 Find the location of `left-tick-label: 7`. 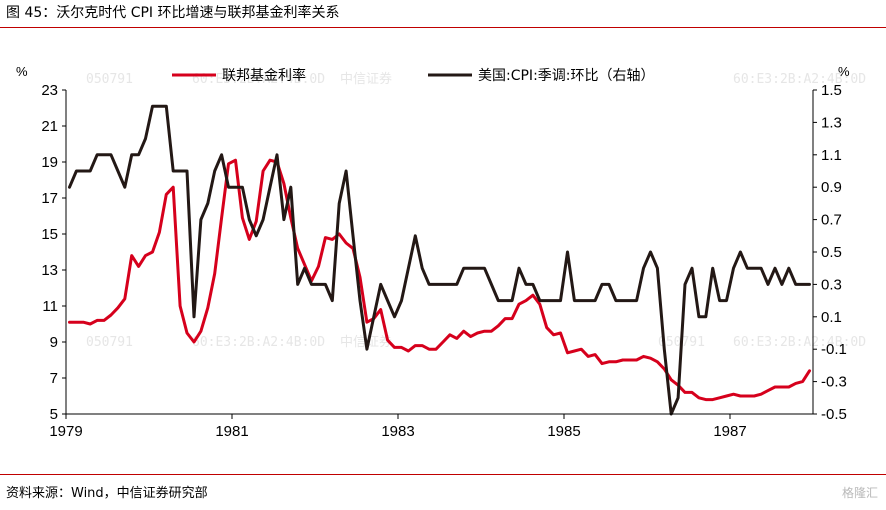

left-tick-label: 7 is located at coordinates (54, 378).